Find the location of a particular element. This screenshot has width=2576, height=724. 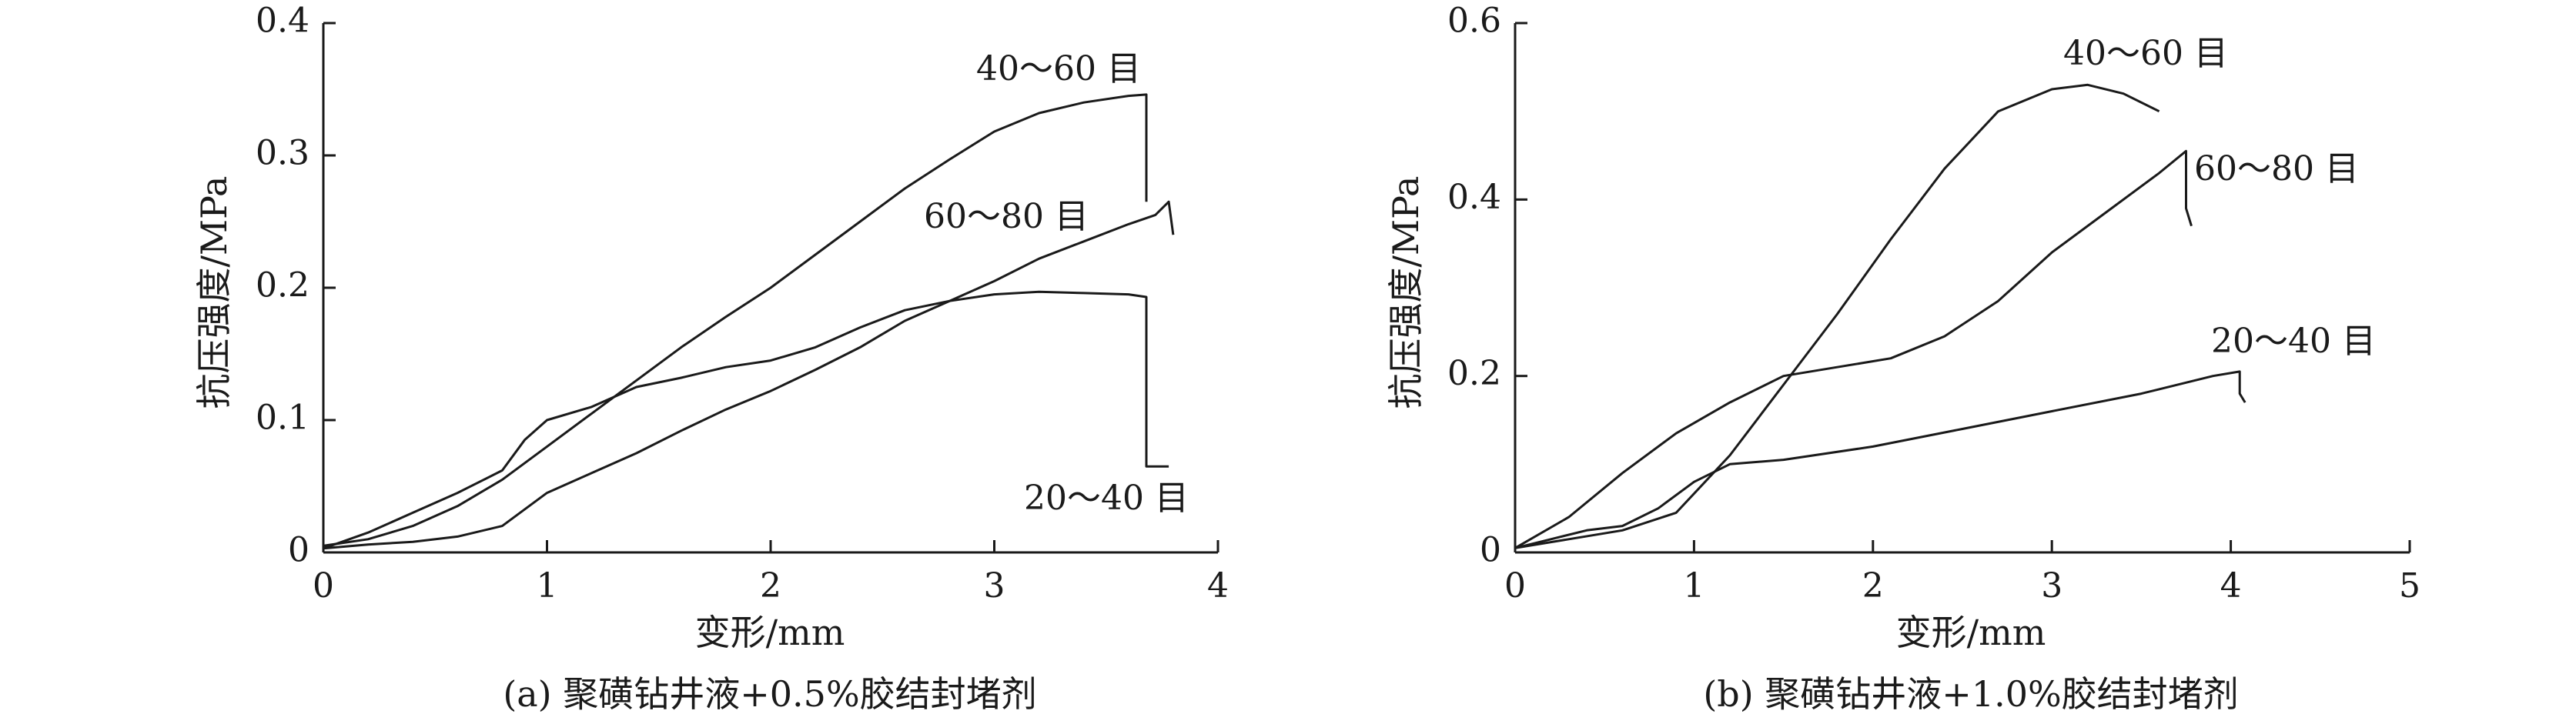

panel-b-y-tick-label-3: 0.6 is located at coordinates (1474, 21).